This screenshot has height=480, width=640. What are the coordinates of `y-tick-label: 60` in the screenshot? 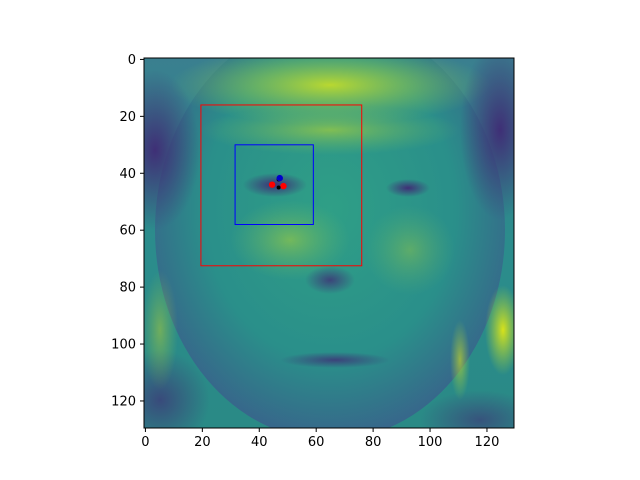 It's located at (127, 231).